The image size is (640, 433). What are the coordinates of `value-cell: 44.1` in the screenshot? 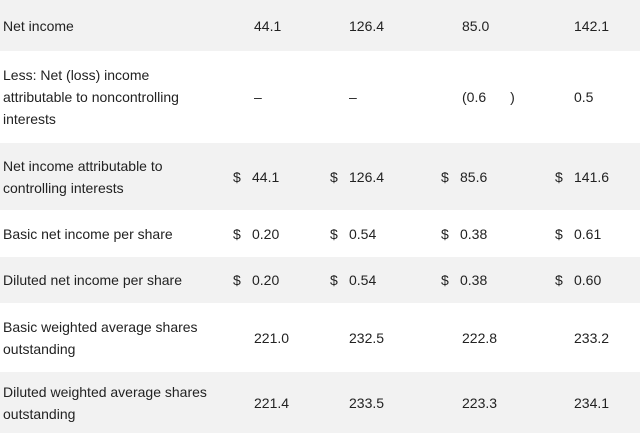 It's located at (281, 25).